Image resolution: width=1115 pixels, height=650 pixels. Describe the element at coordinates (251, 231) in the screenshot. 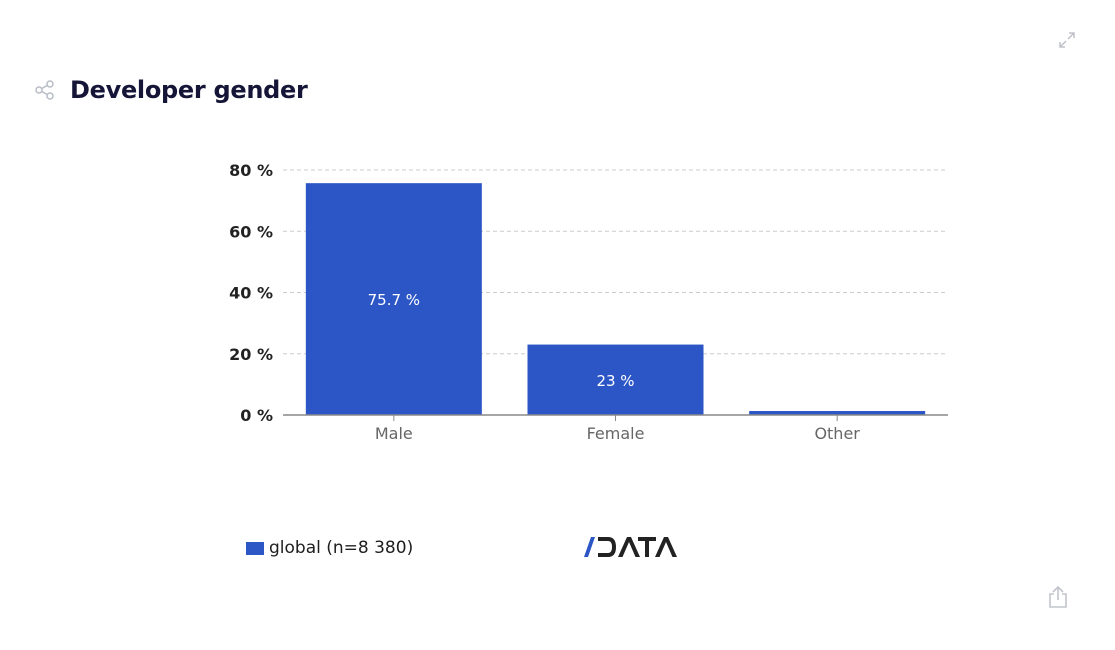

I see `y-tick-label: 60 %` at that location.